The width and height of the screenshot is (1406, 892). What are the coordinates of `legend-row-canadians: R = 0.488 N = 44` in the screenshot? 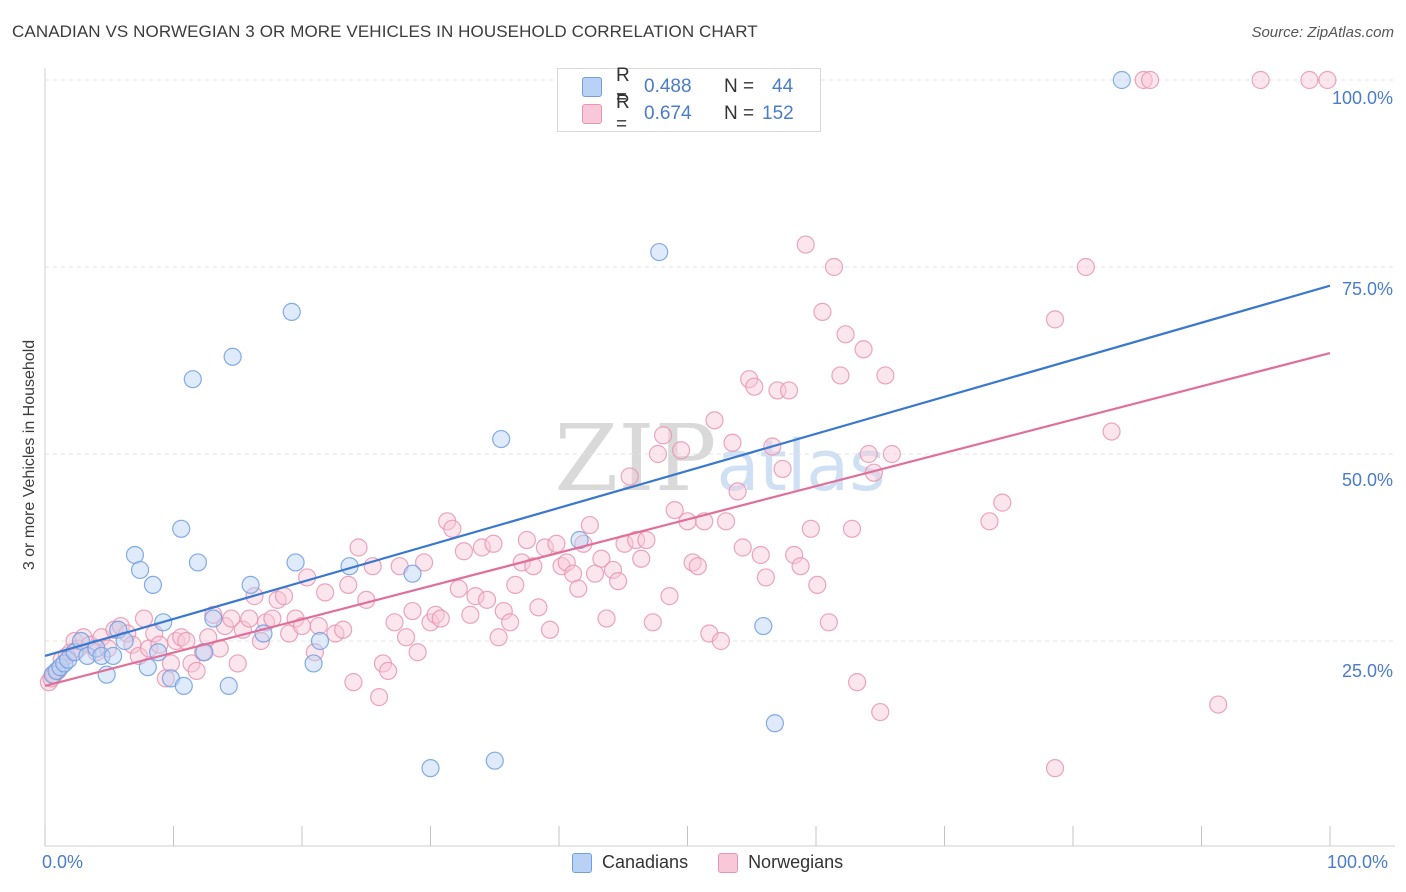 It's located at (688, 86).